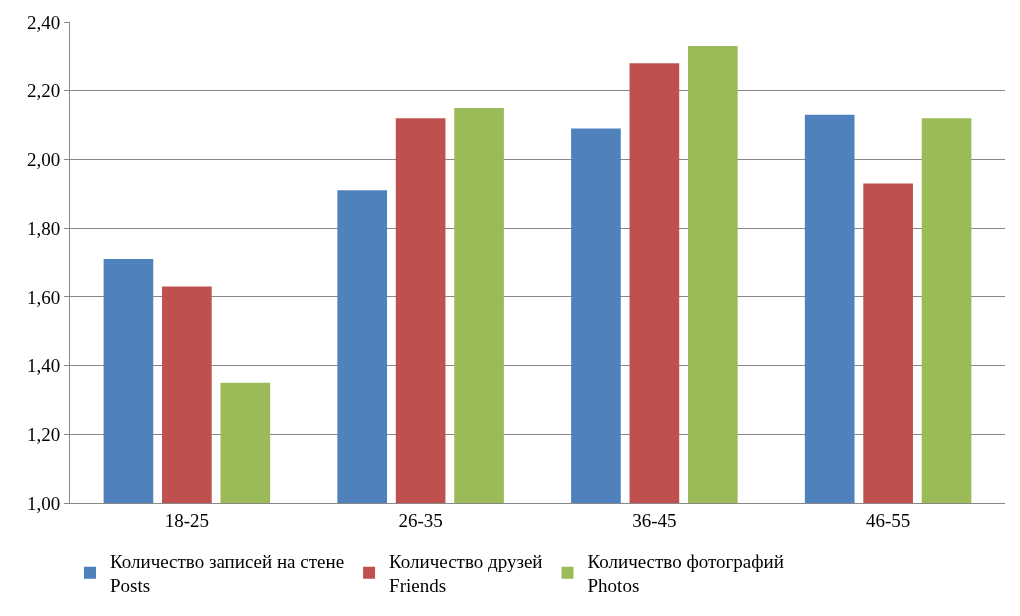  What do you see at coordinates (43, 91) in the screenshot?
I see `y-tick-label: 2,20` at bounding box center [43, 91].